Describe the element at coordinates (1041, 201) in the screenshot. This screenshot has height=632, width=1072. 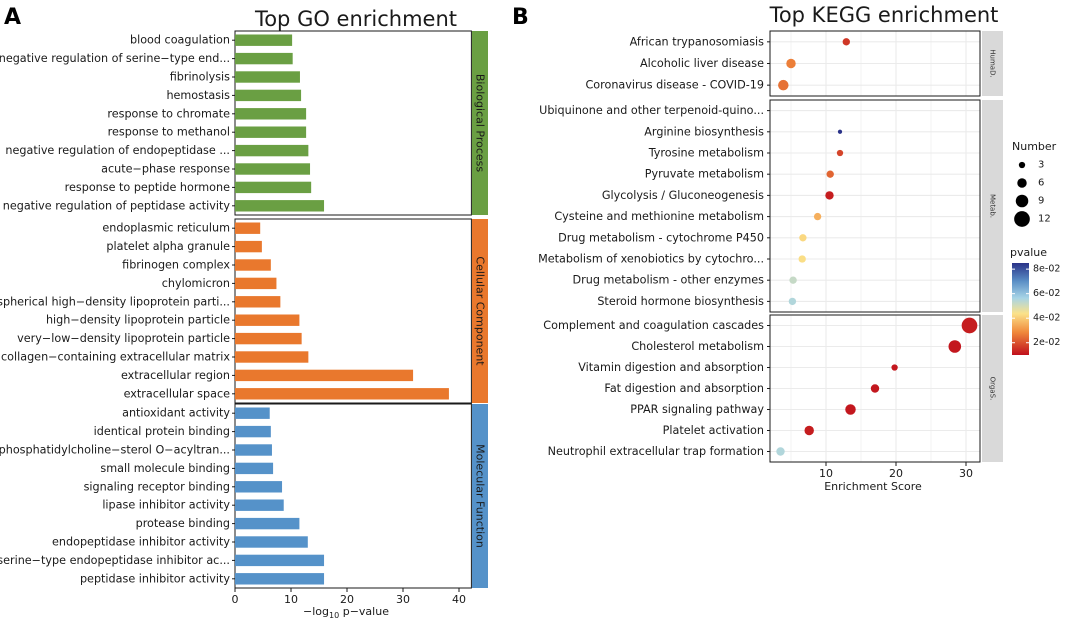
I see `size-legend-label: 9` at that location.